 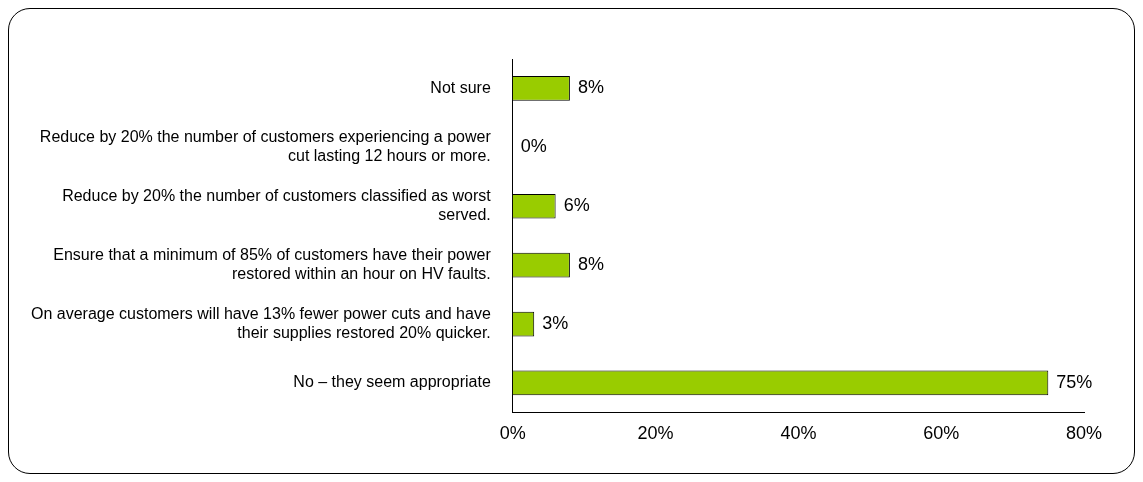 I want to click on y-tick-label: On average customers will have 13% fewer power cuts and have their supplies restored 20% quicker., so click(x=260, y=323).